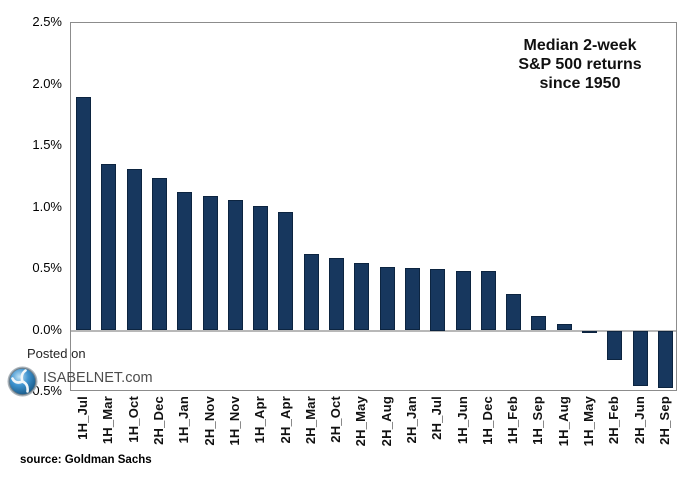  Describe the element at coordinates (311, 292) in the screenshot. I see `bar-2H_Mar` at that location.